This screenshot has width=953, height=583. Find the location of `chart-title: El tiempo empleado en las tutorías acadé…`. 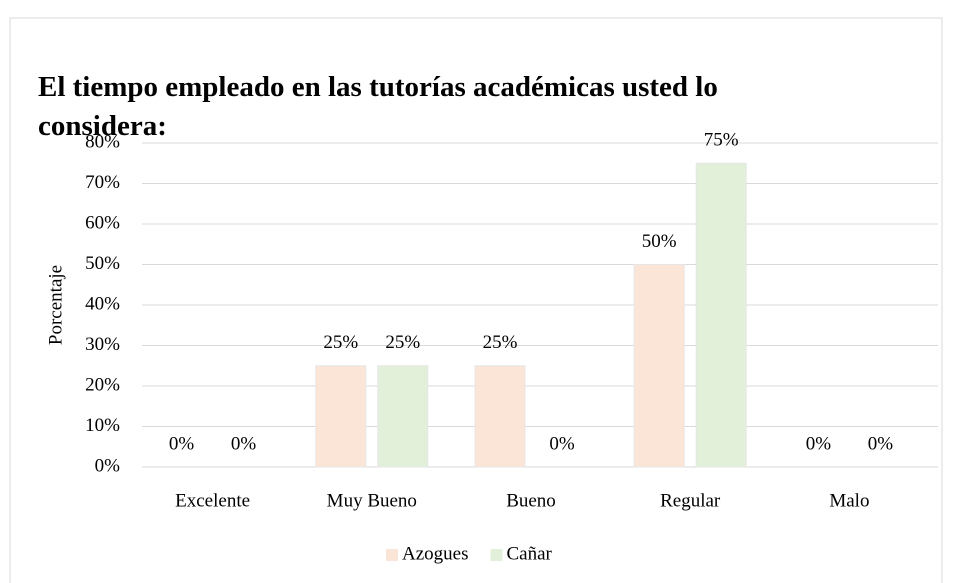

chart-title: El tiempo empleado en las tutorías acadé… is located at coordinates (378, 106).